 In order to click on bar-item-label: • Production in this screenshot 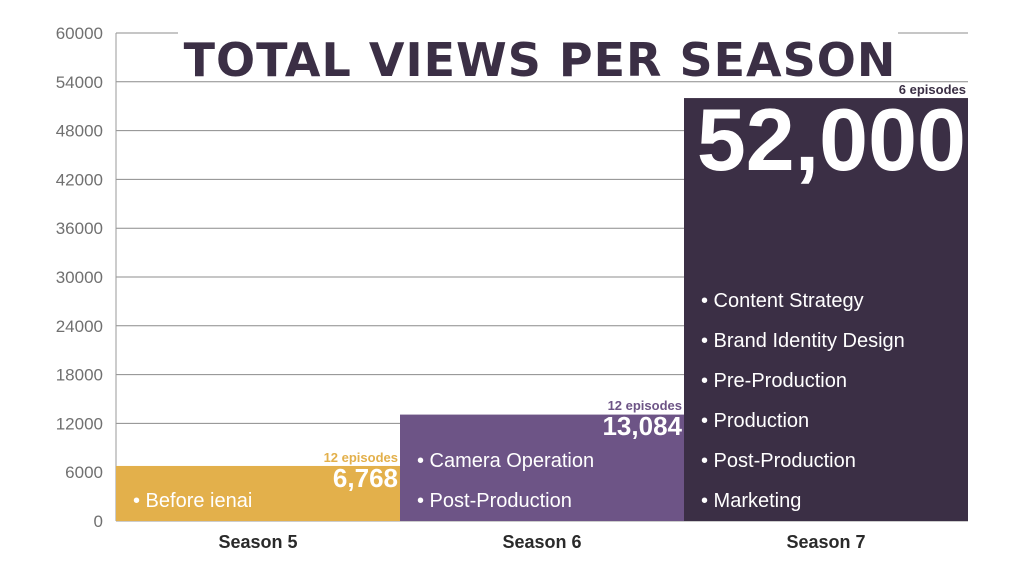, I will do `click(755, 421)`.